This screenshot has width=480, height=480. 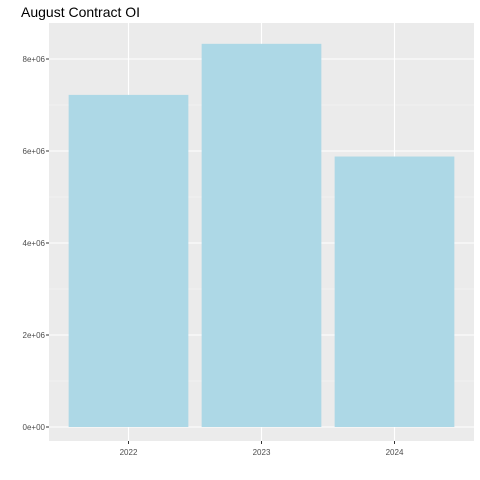 I want to click on y-tick-label: 2e+06, so click(x=34, y=335).